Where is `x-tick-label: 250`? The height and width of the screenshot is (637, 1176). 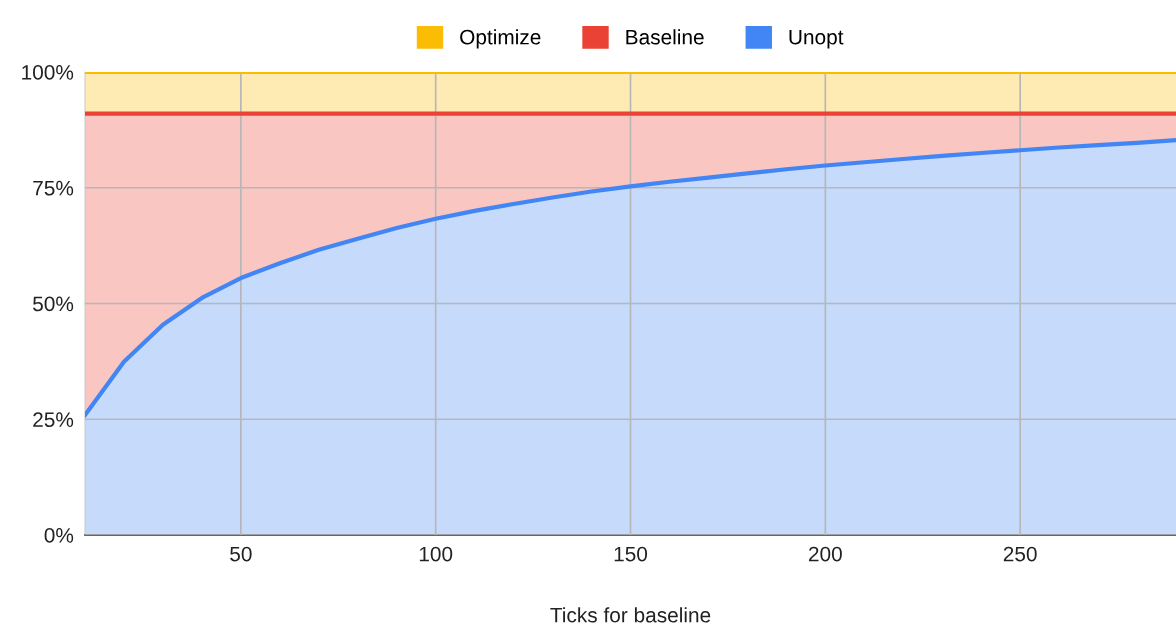
x-tick-label: 250 is located at coordinates (1020, 554).